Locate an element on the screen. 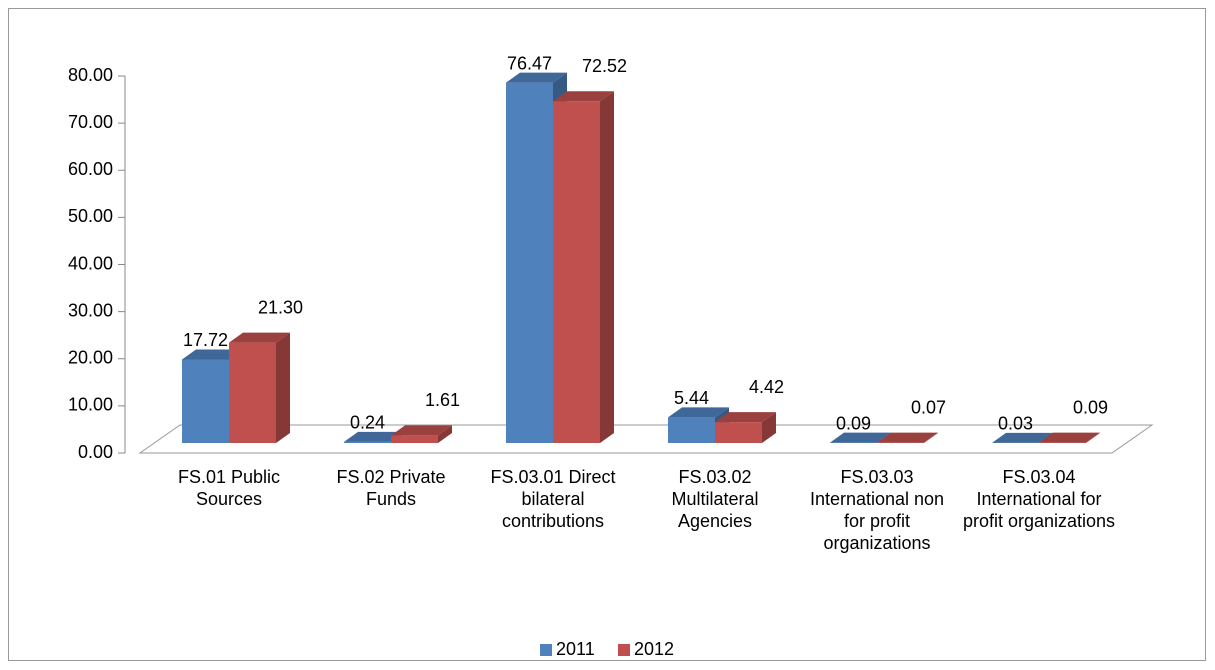 This screenshot has width=1215, height=670. data-label: 0.03 is located at coordinates (1015, 424).